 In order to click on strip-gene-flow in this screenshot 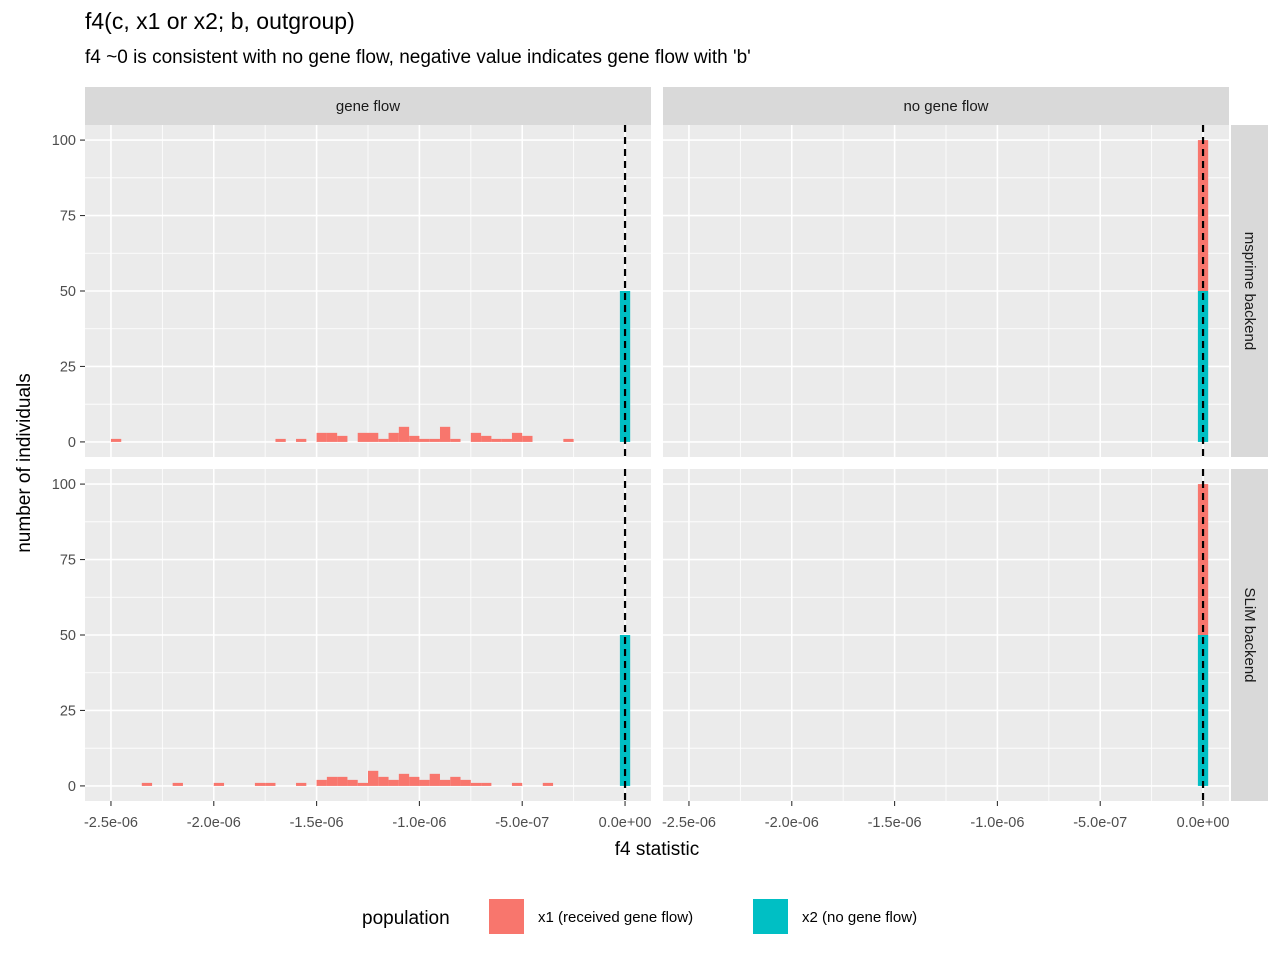, I will do `click(368, 106)`.